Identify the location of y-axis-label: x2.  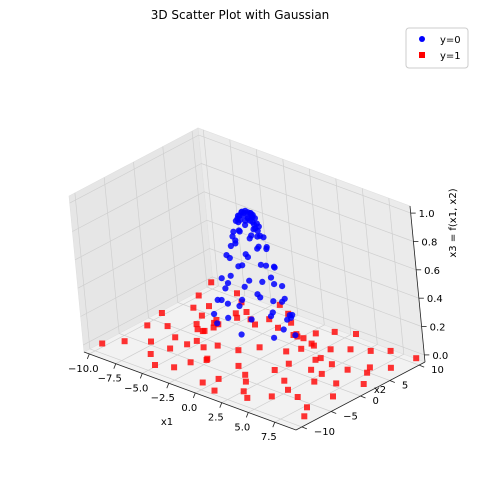
(380, 390).